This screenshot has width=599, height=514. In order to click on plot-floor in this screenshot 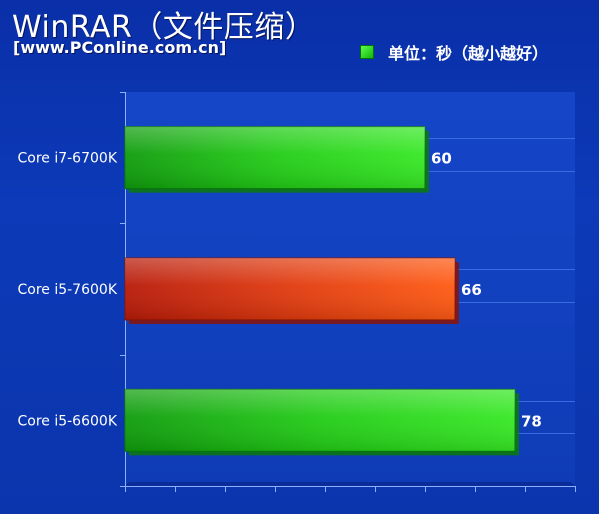, I will do `click(350, 484)`.